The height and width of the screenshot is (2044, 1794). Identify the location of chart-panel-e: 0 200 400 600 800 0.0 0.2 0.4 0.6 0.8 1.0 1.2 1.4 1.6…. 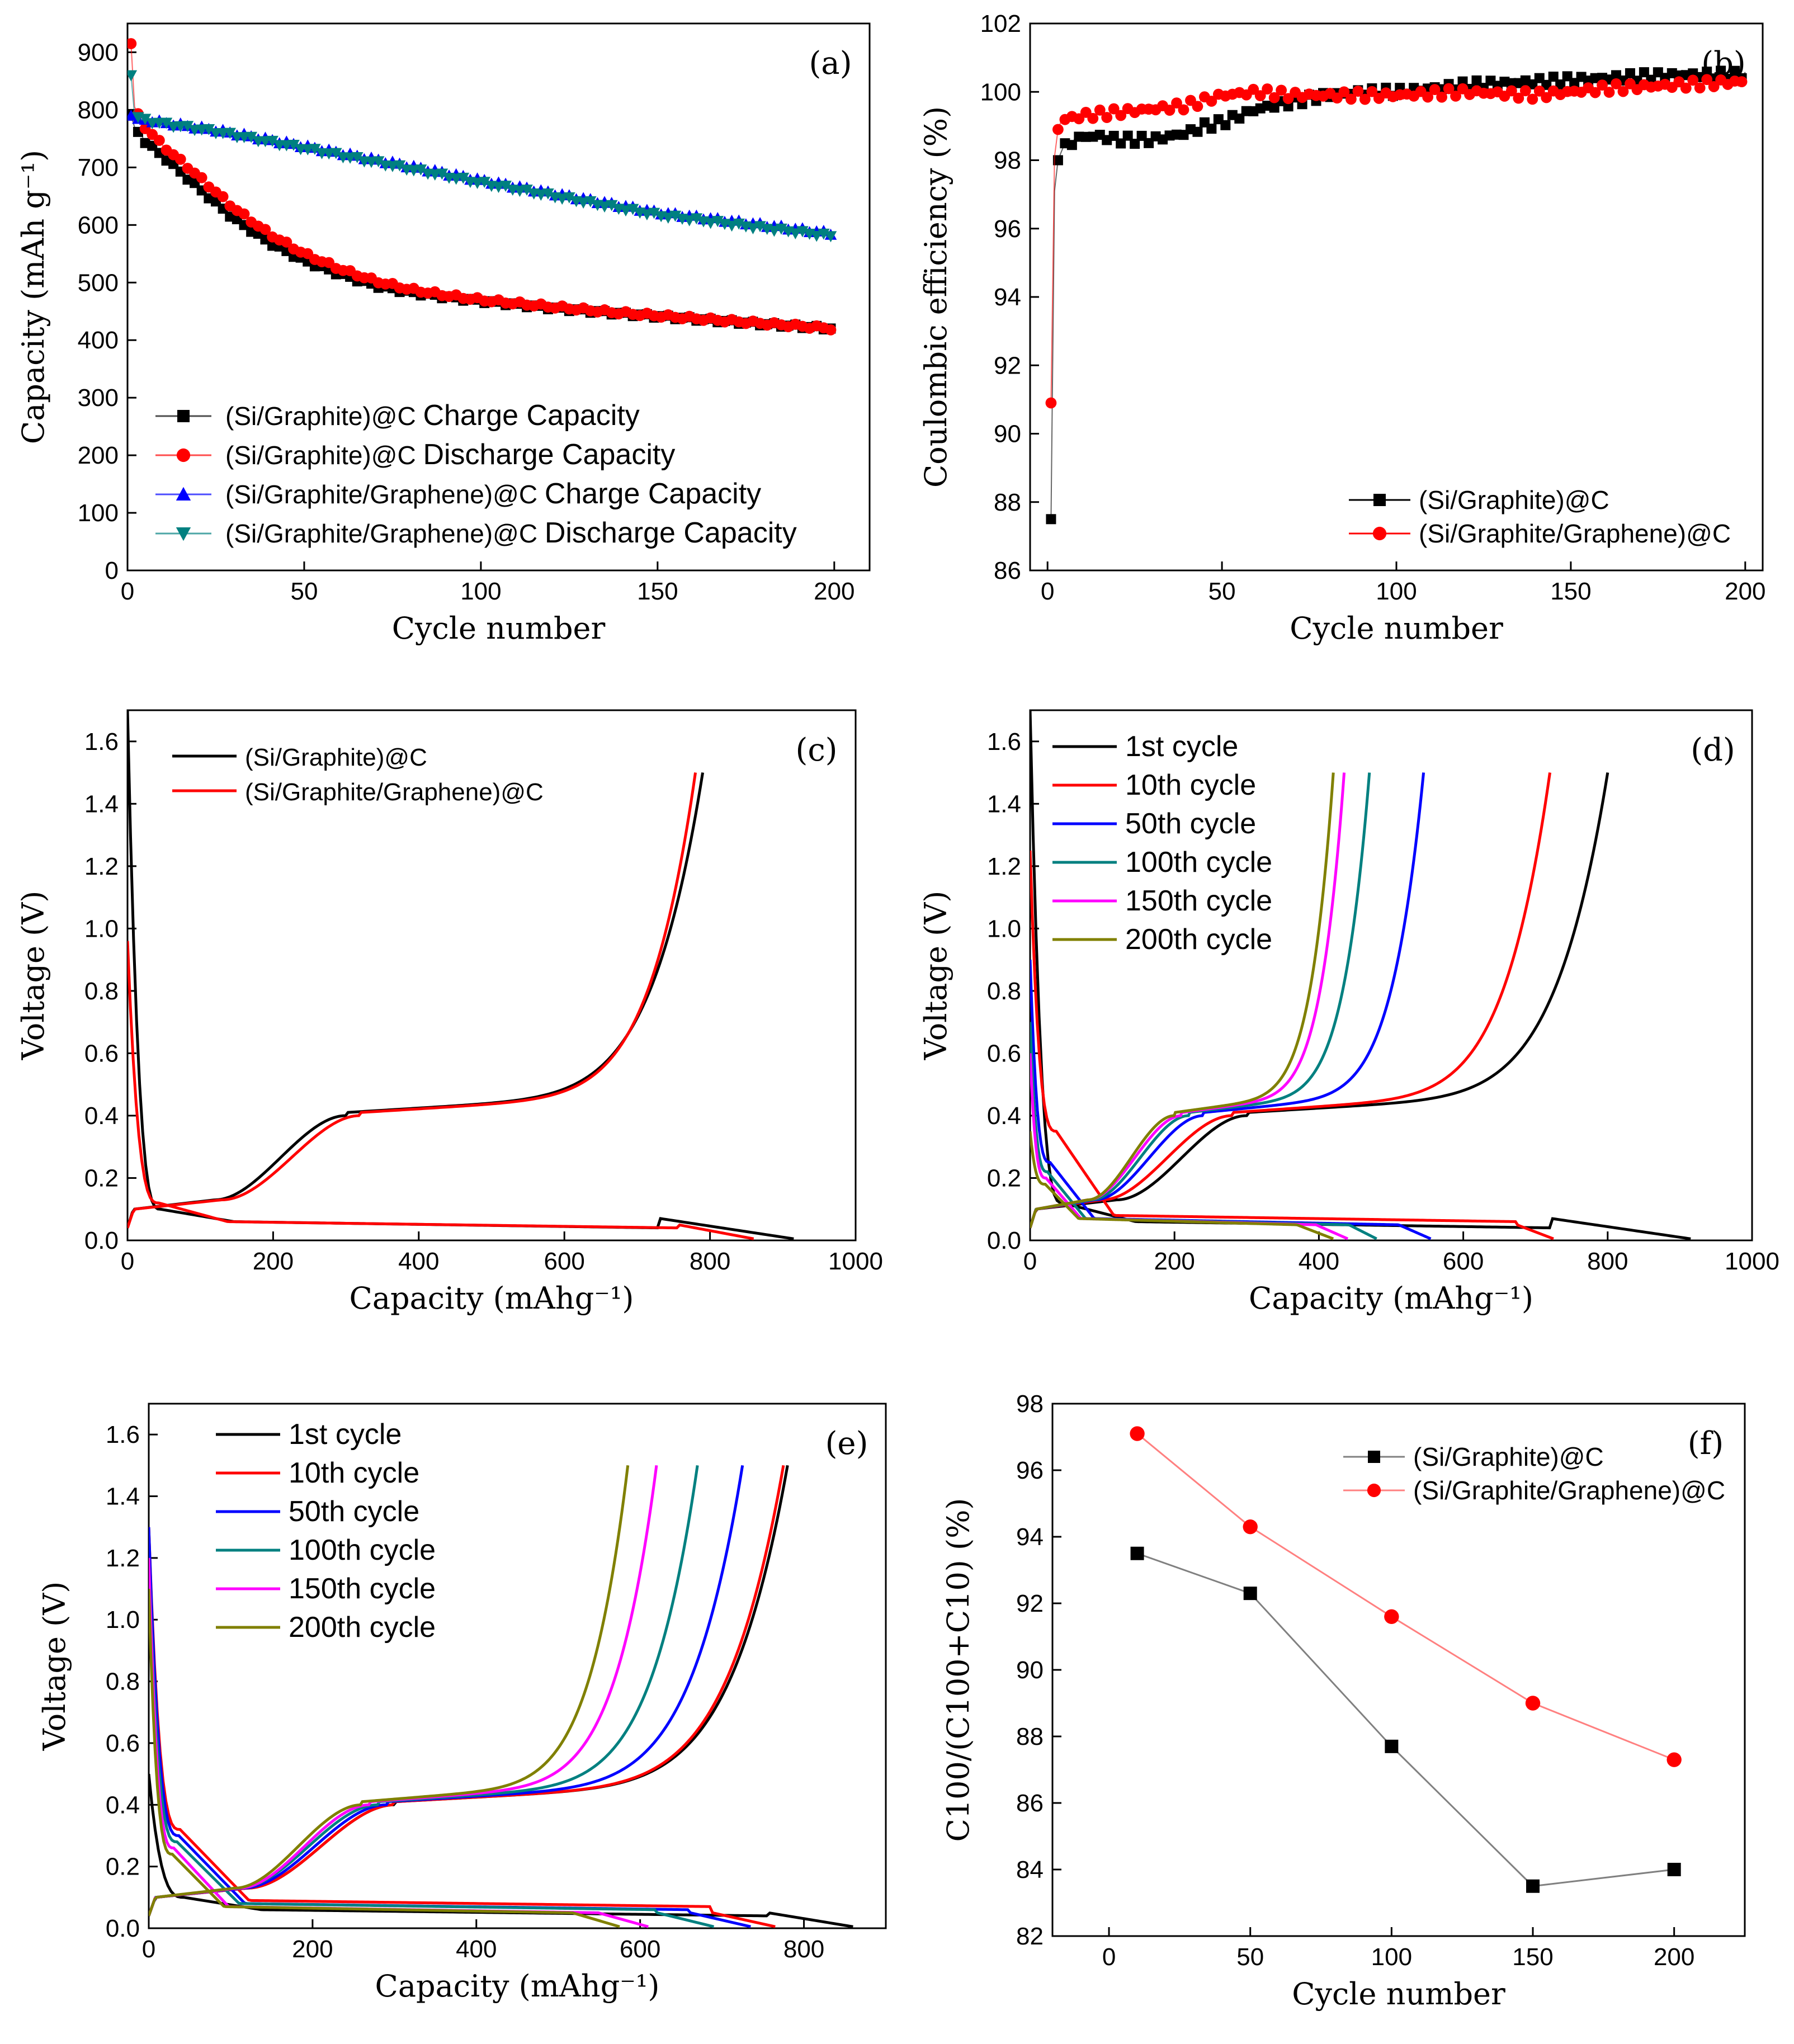
(462, 1703).